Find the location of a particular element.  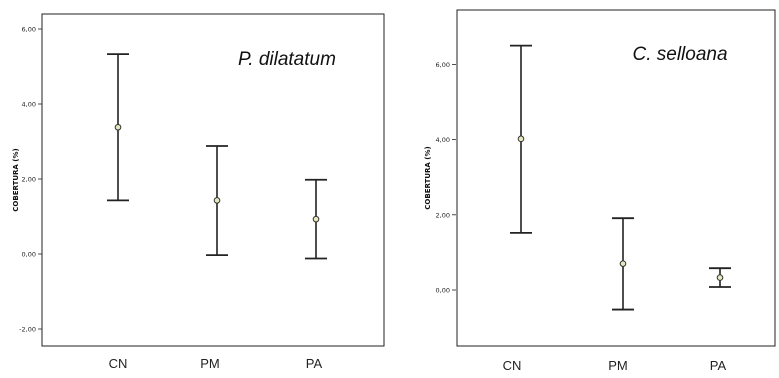

y-tick-label: -2,00 is located at coordinates (27, 330).